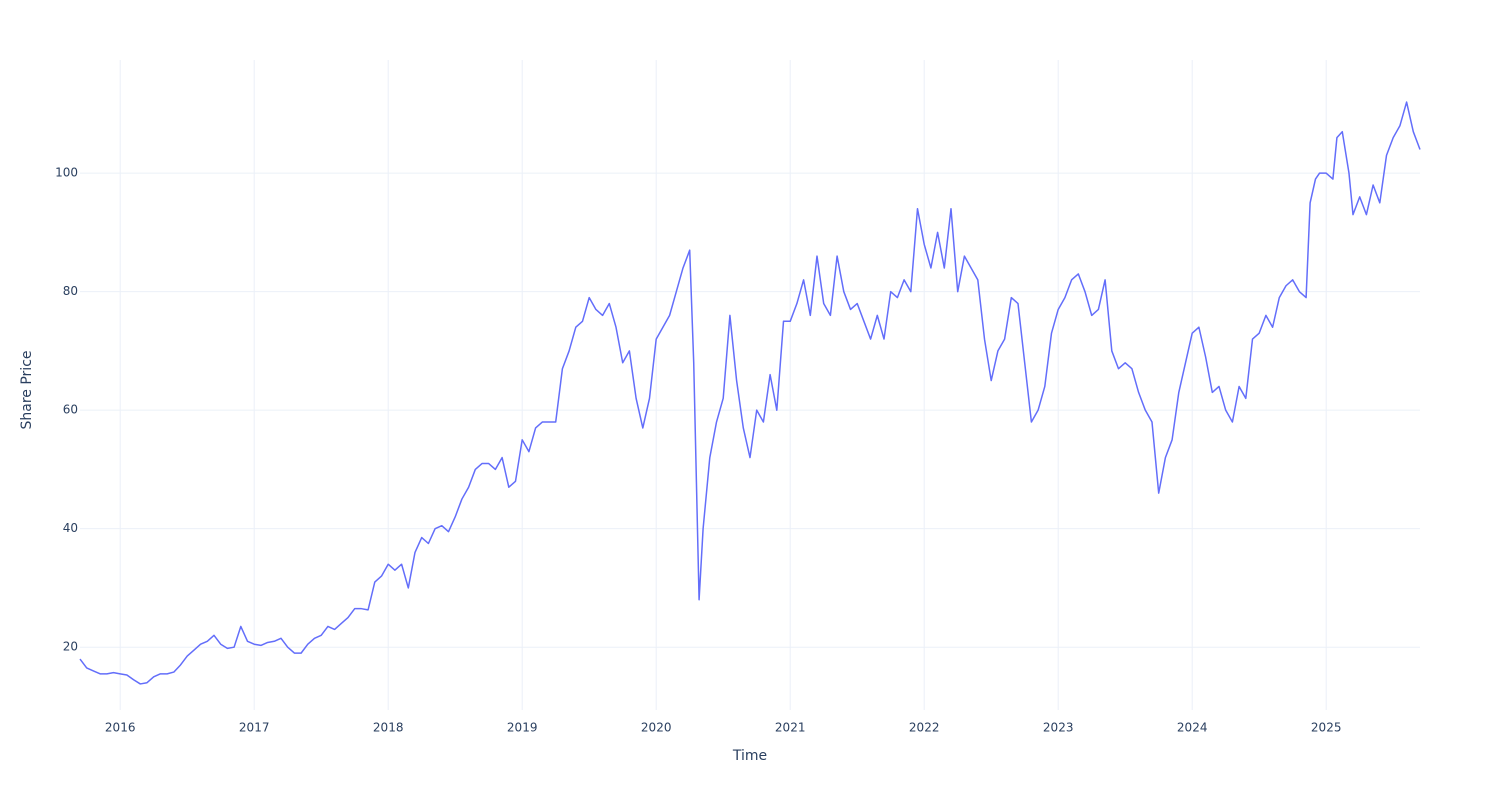 Image resolution: width=1500 pixels, height=800 pixels. I want to click on x-tick-label: 2024, so click(1192, 728).